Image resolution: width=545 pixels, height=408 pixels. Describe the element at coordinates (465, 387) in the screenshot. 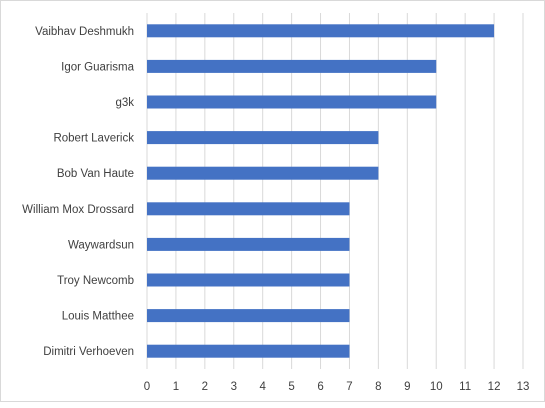

I see `x-tick-label: 11` at that location.